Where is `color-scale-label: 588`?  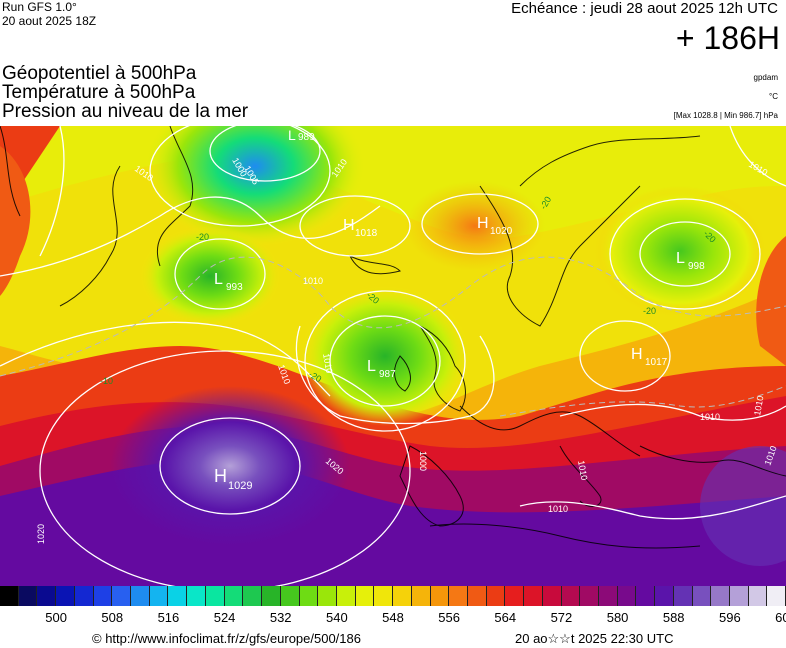
color-scale-label: 588 is located at coordinates (673, 617).